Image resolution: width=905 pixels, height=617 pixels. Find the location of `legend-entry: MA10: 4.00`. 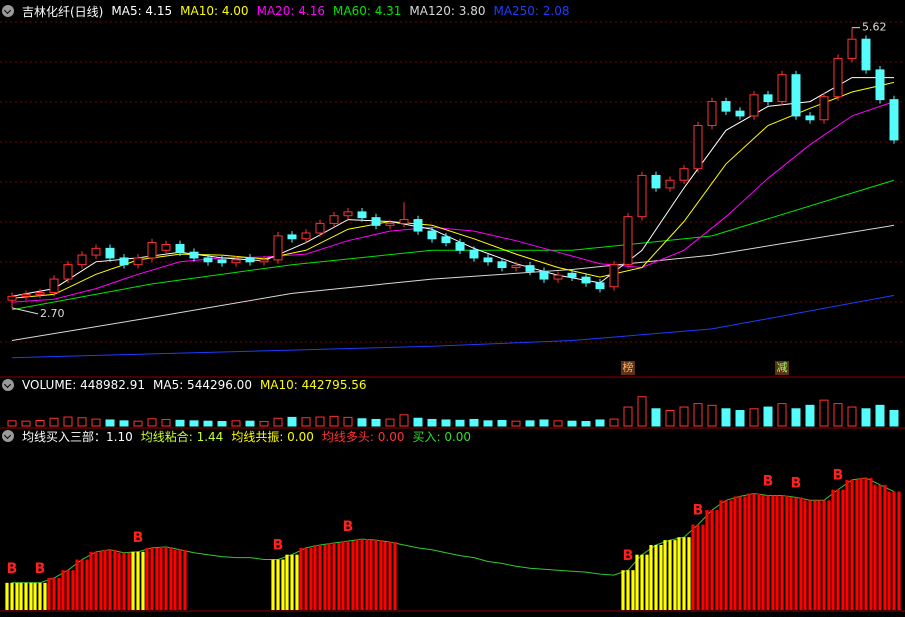

legend-entry: MA10: 4.00 is located at coordinates (214, 11).